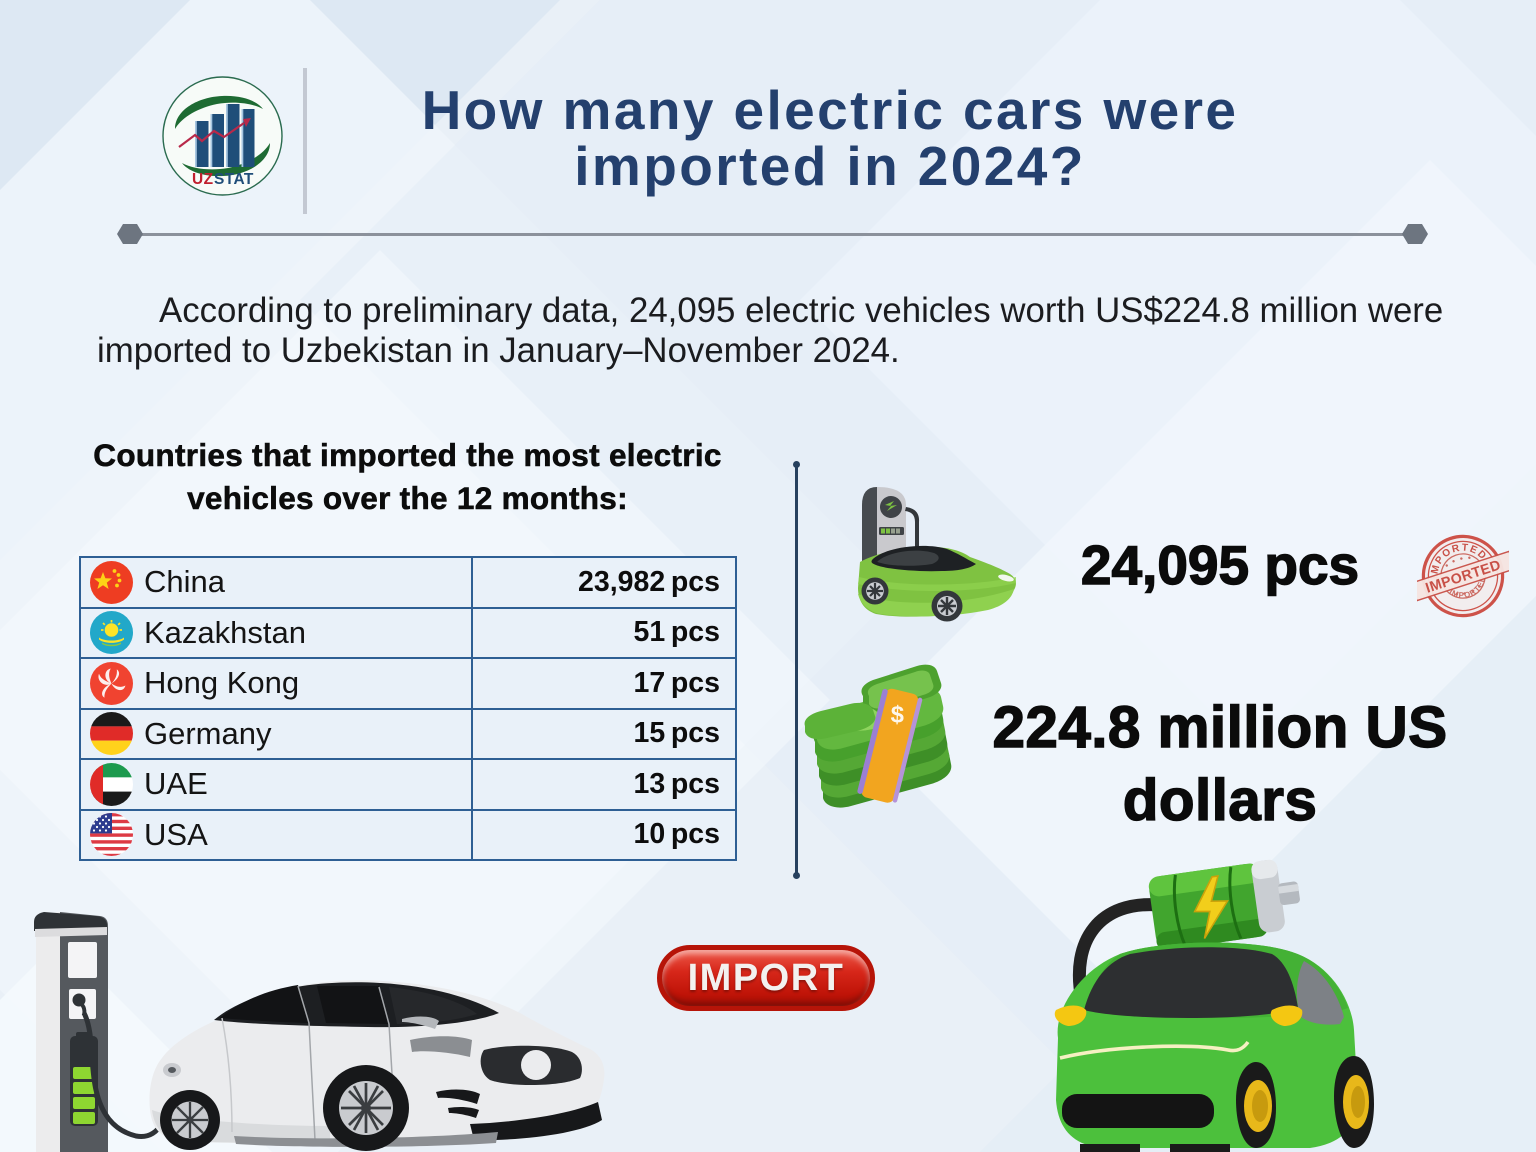 The height and width of the screenshot is (1152, 1536). Describe the element at coordinates (203, 179) in the screenshot. I see `svg-text: UZ` at that location.